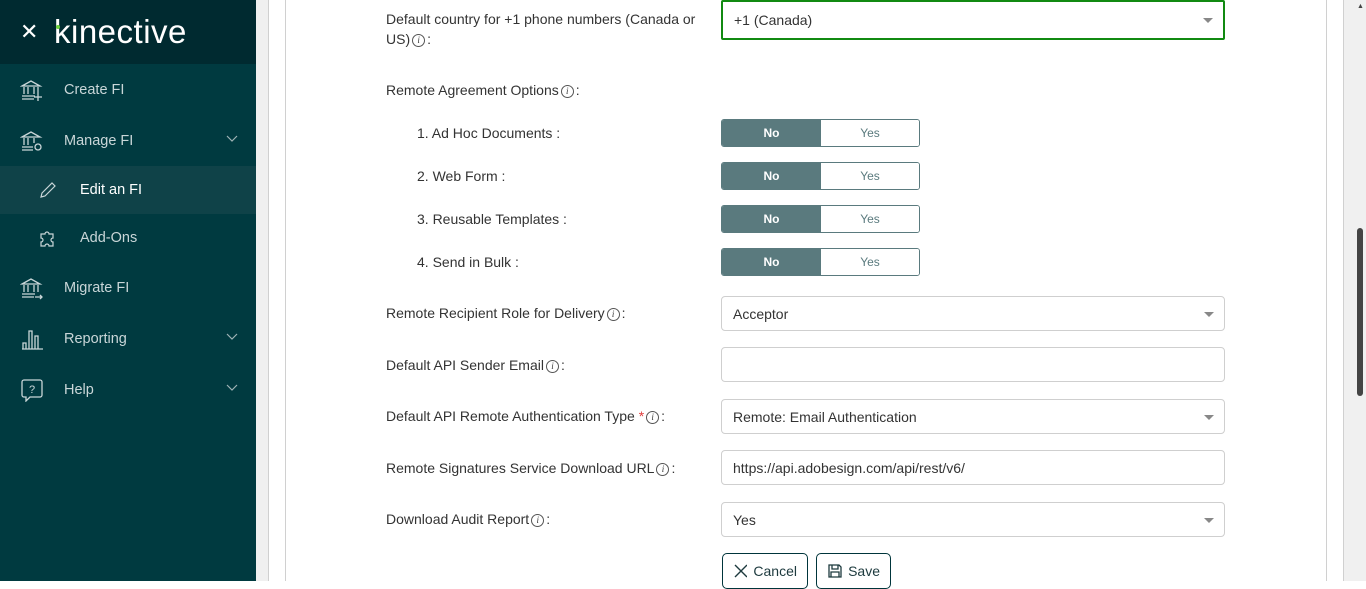  Describe the element at coordinates (42, 141) in the screenshot. I see `bank-gear-icon` at that location.